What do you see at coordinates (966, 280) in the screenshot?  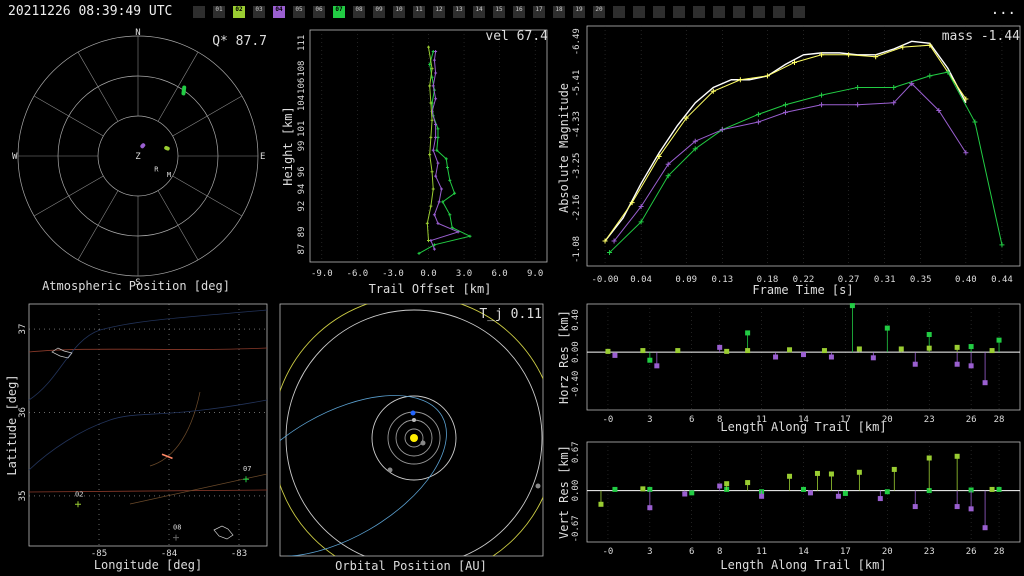 I see `mag-xtick: 0.40` at bounding box center [966, 280].